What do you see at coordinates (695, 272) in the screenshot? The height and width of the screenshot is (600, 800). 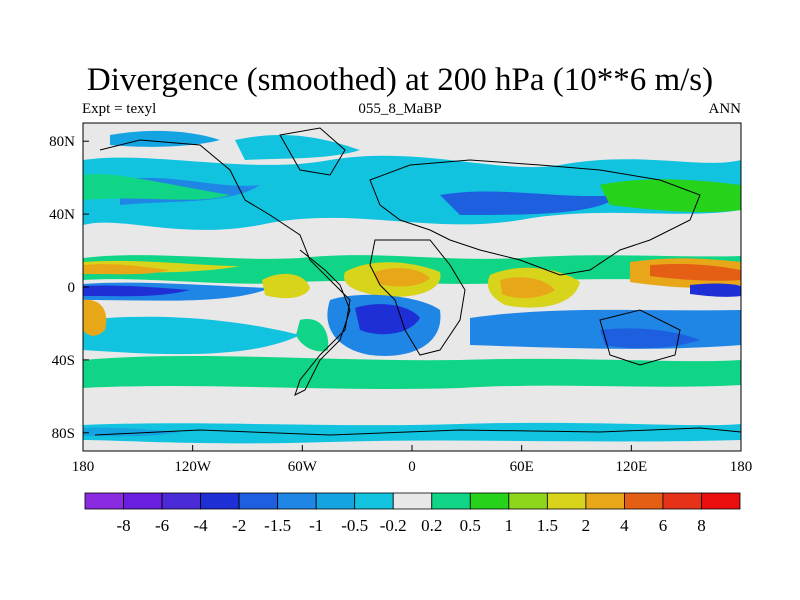 I see `warm-pool-peak` at bounding box center [695, 272].